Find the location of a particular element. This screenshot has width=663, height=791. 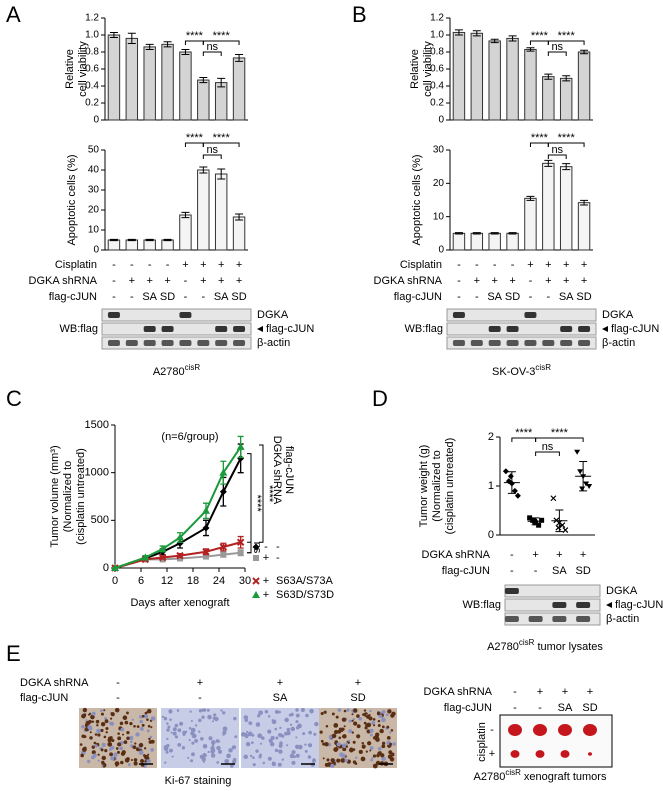

tumor is located at coordinates (565, 754).